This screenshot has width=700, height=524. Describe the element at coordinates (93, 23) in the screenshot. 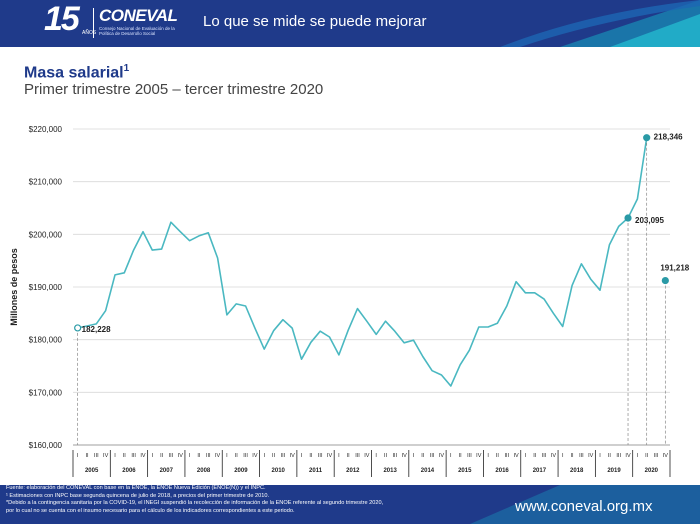

I see `logo-separator` at that location.